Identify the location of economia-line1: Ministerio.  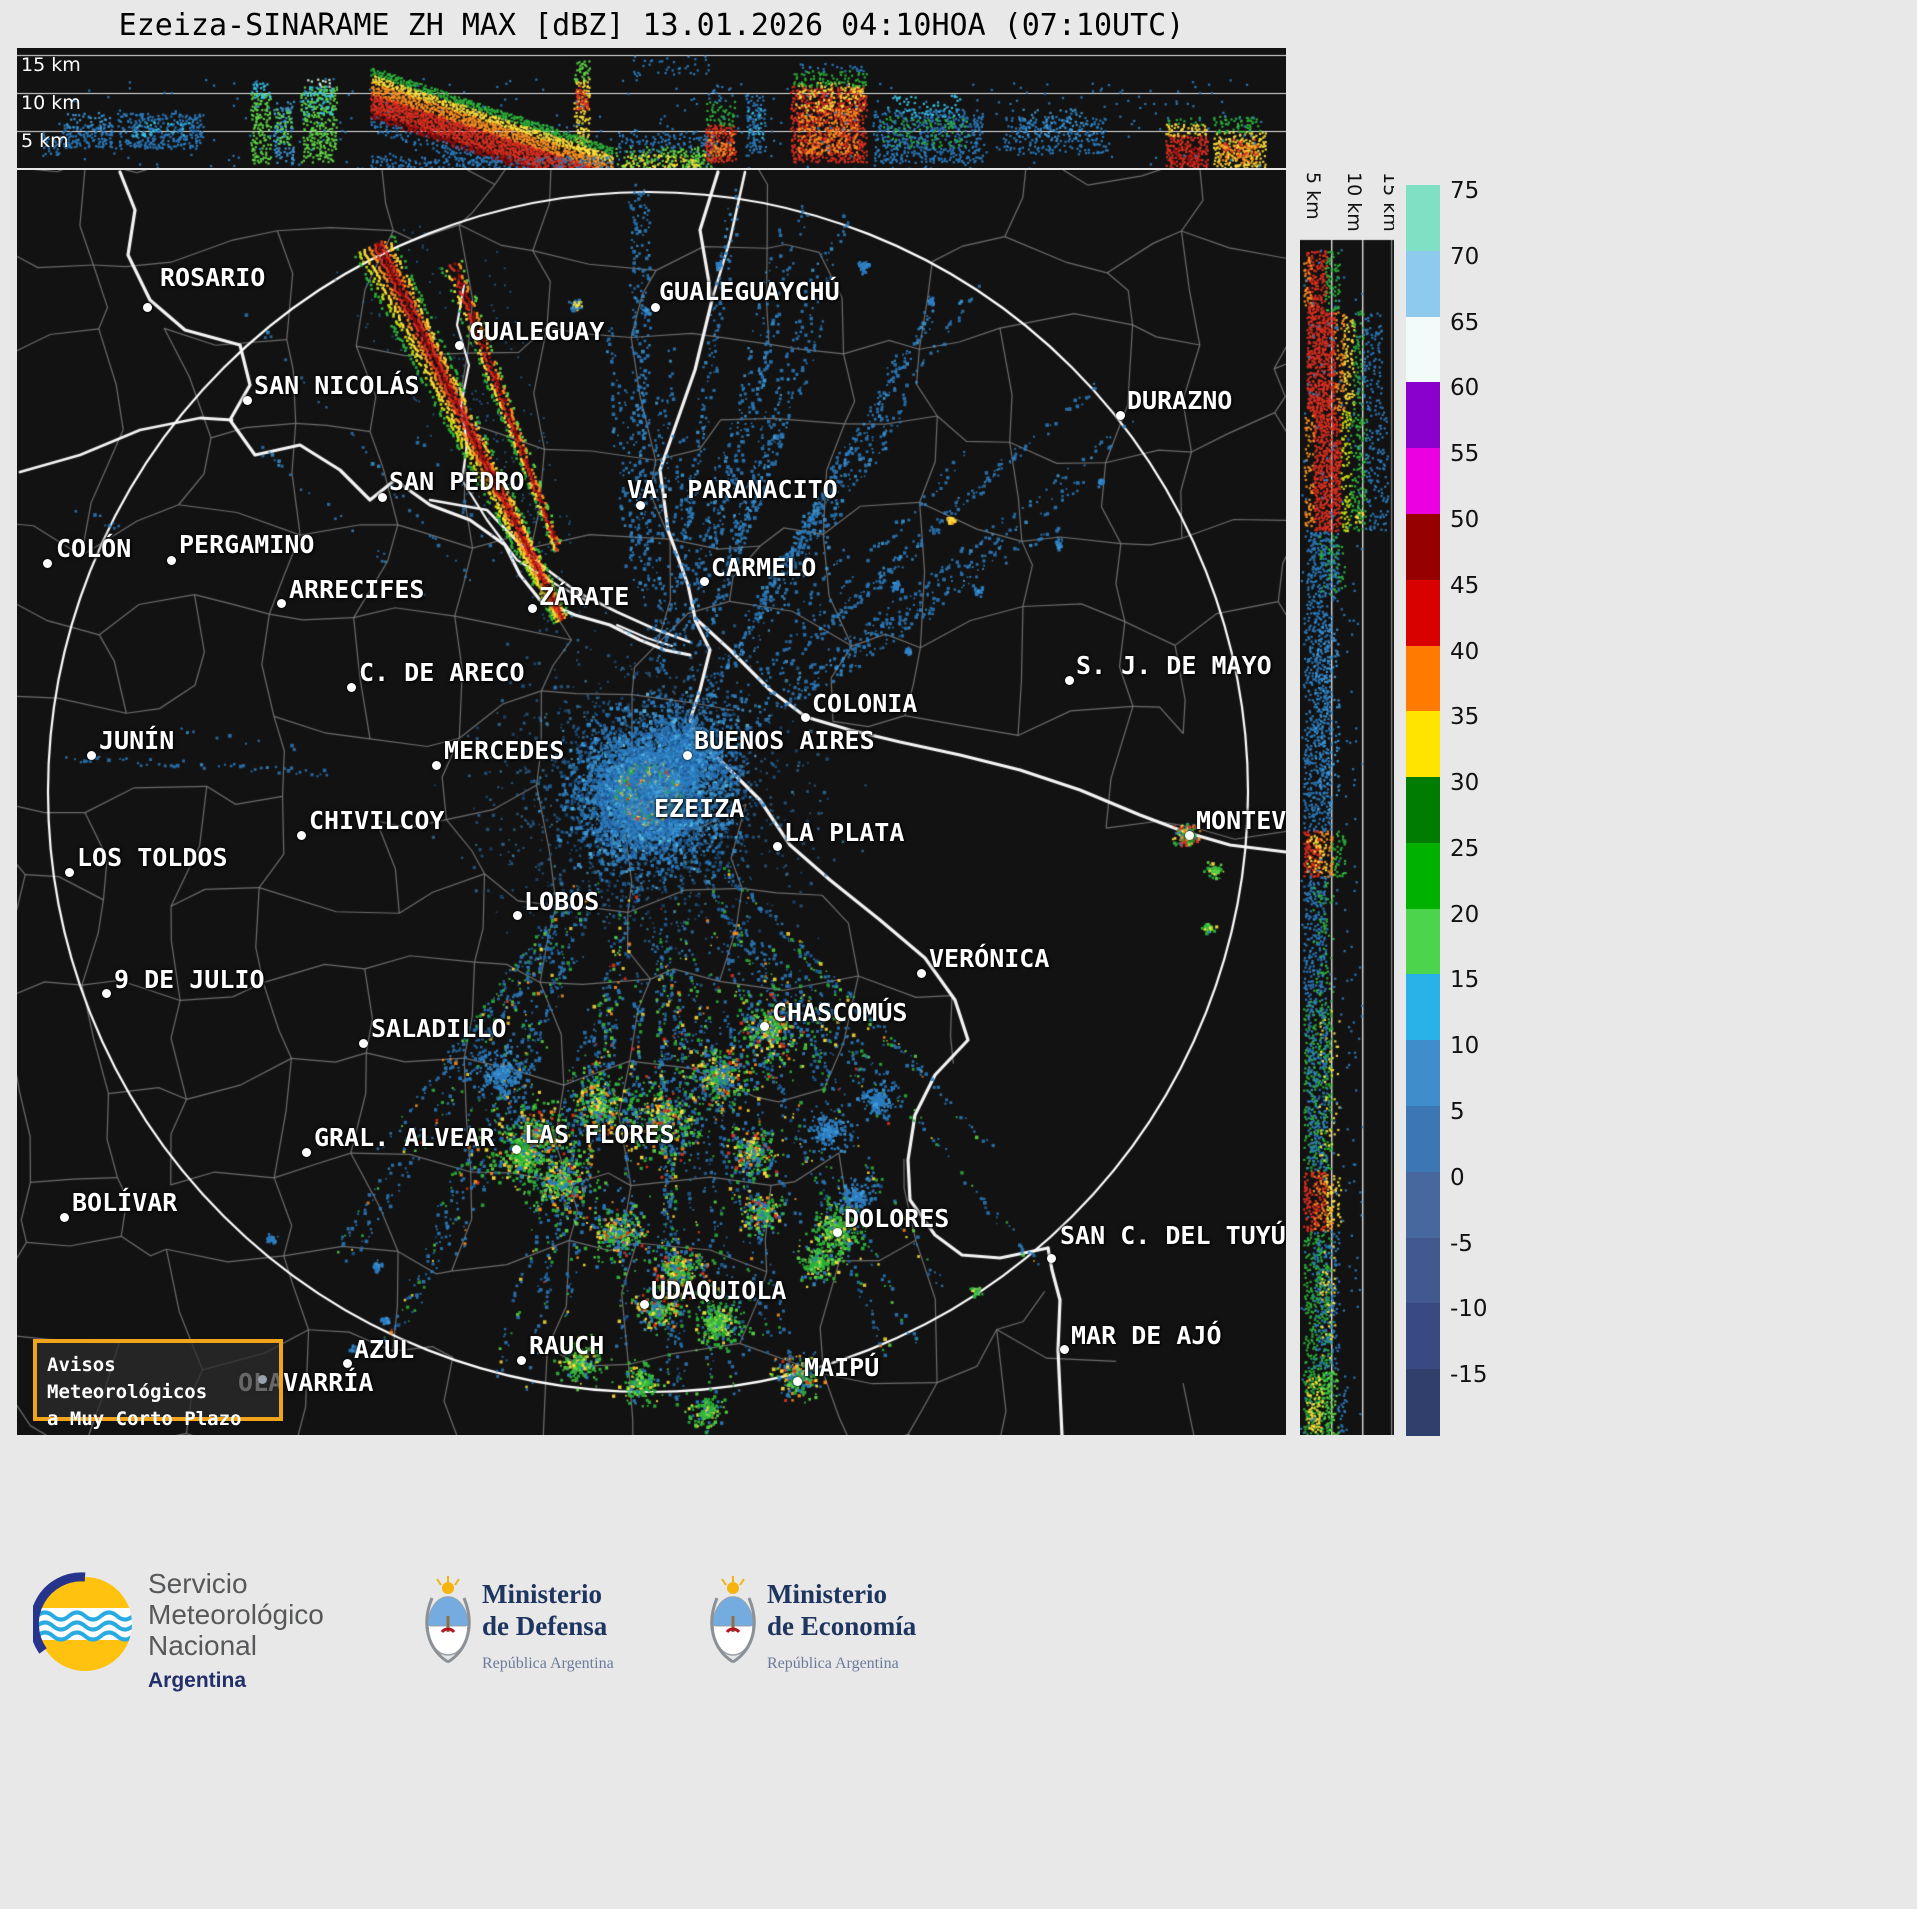
(827, 1594).